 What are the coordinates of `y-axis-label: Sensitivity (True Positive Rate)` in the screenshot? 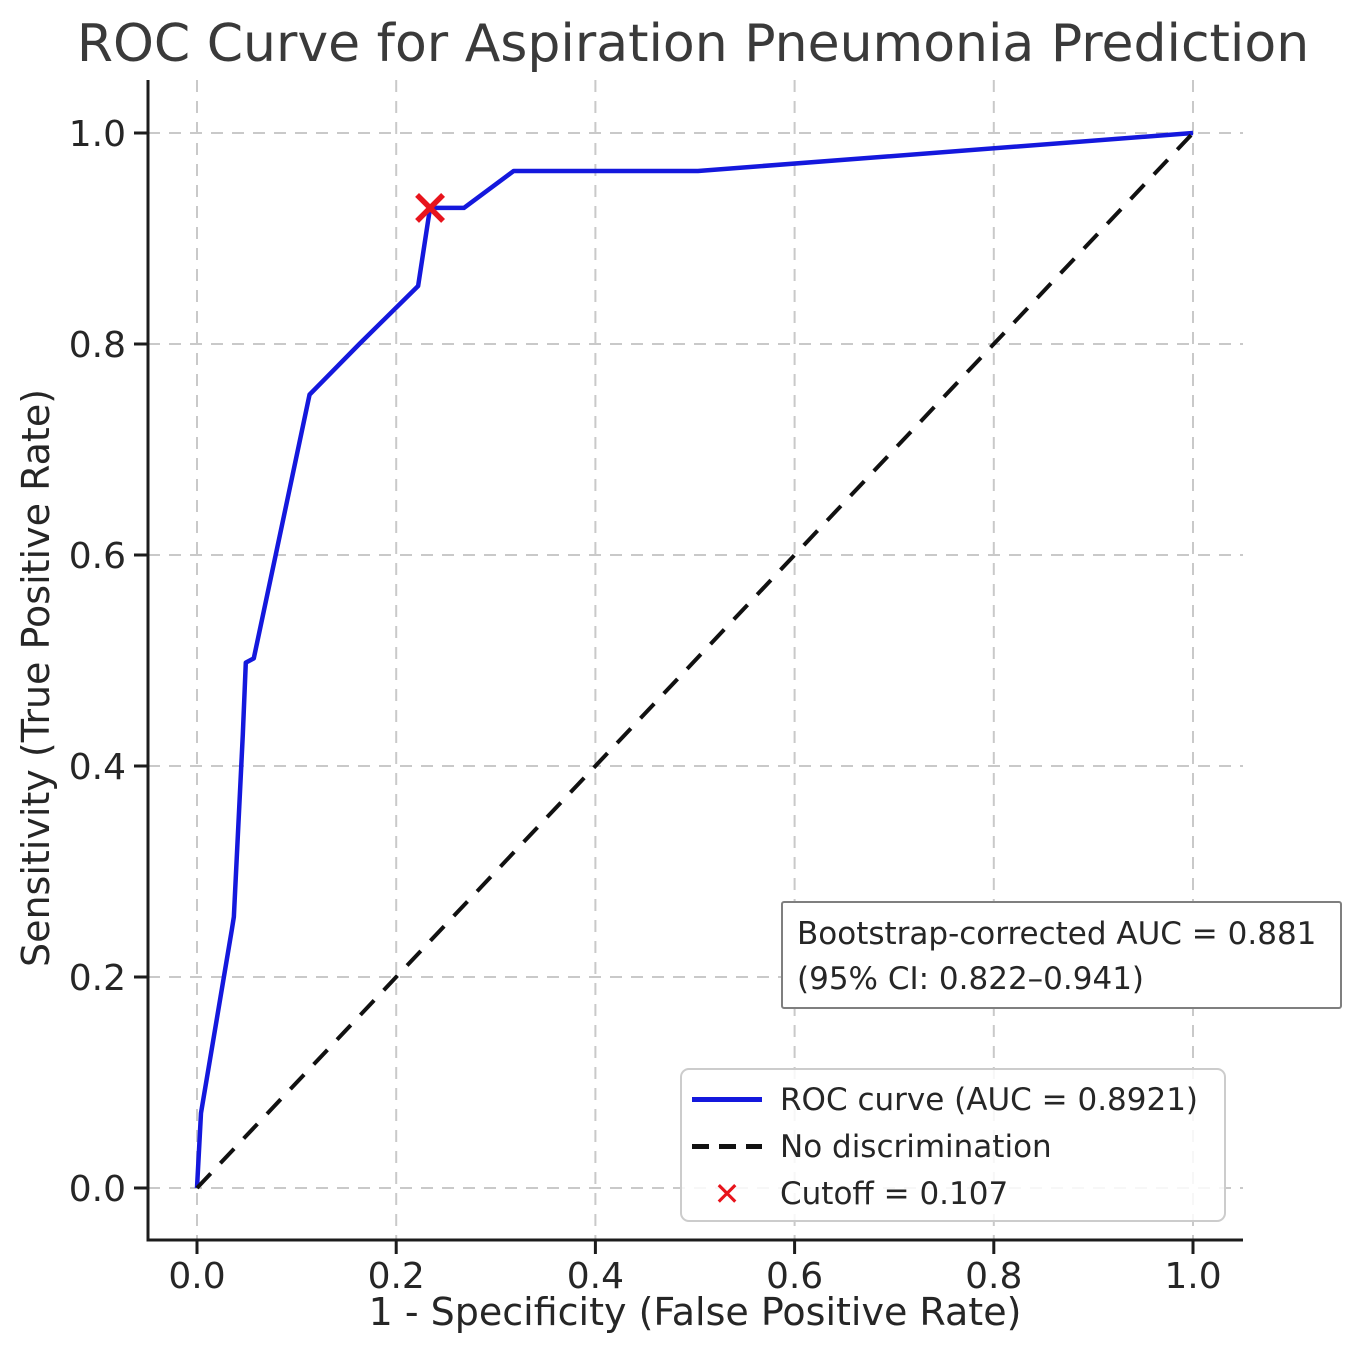 It's located at (36, 678).